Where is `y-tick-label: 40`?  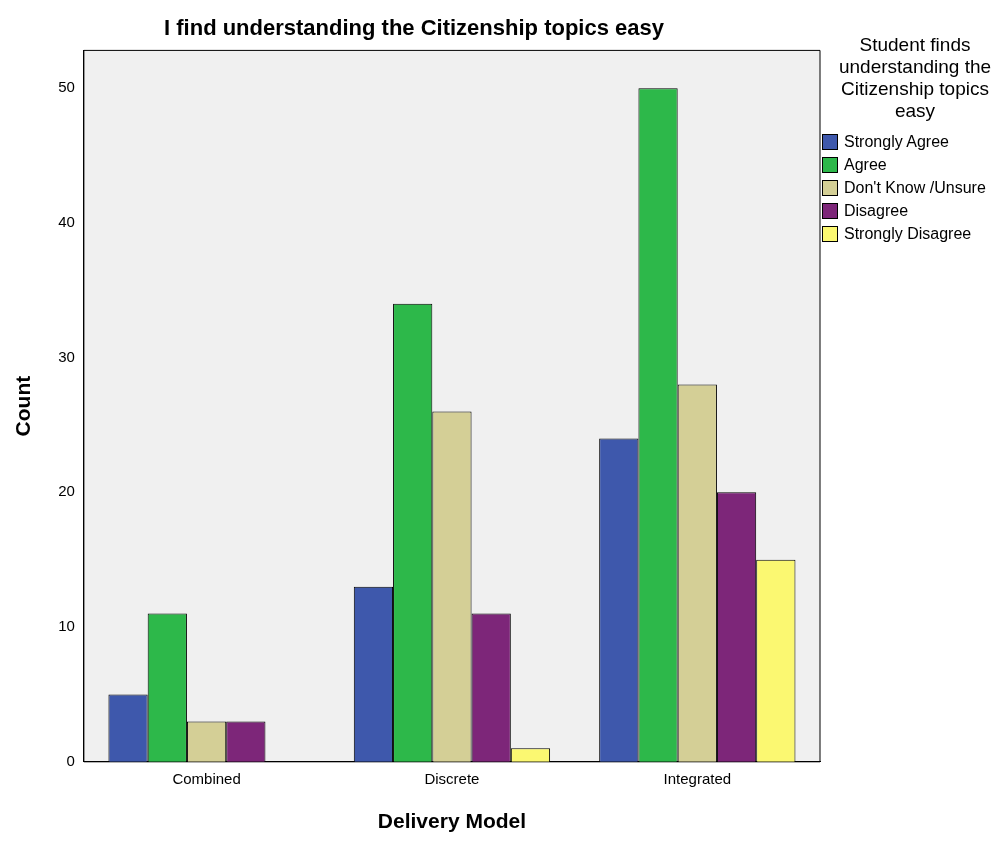 y-tick-label: 40 is located at coordinates (66, 221).